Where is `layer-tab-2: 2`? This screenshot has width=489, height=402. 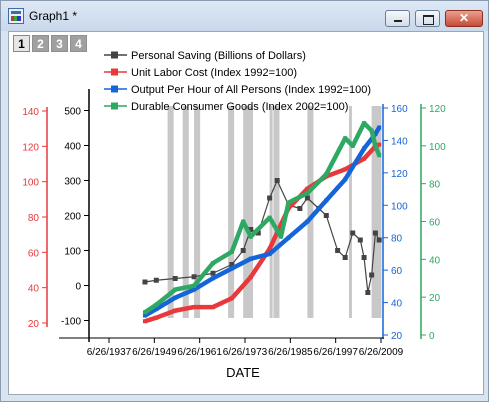 layer-tab-2: 2 is located at coordinates (40, 43).